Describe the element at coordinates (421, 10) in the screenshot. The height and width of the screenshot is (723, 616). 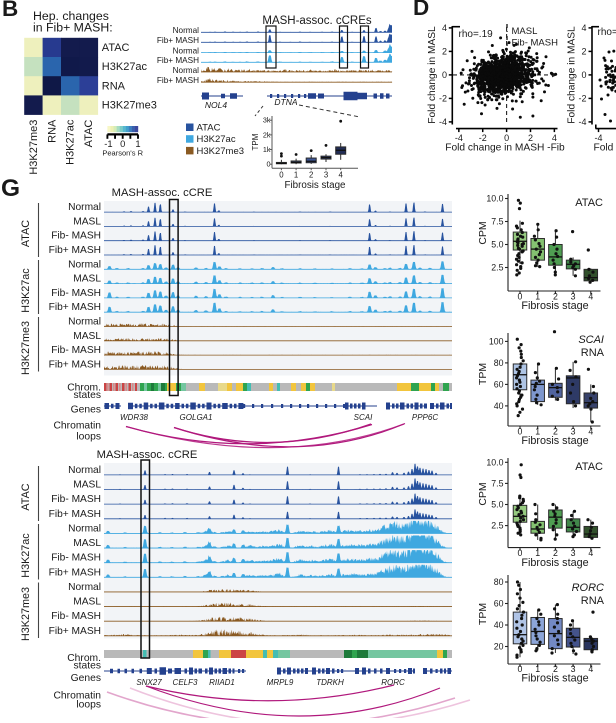
I see `svg-text: D` at that location.